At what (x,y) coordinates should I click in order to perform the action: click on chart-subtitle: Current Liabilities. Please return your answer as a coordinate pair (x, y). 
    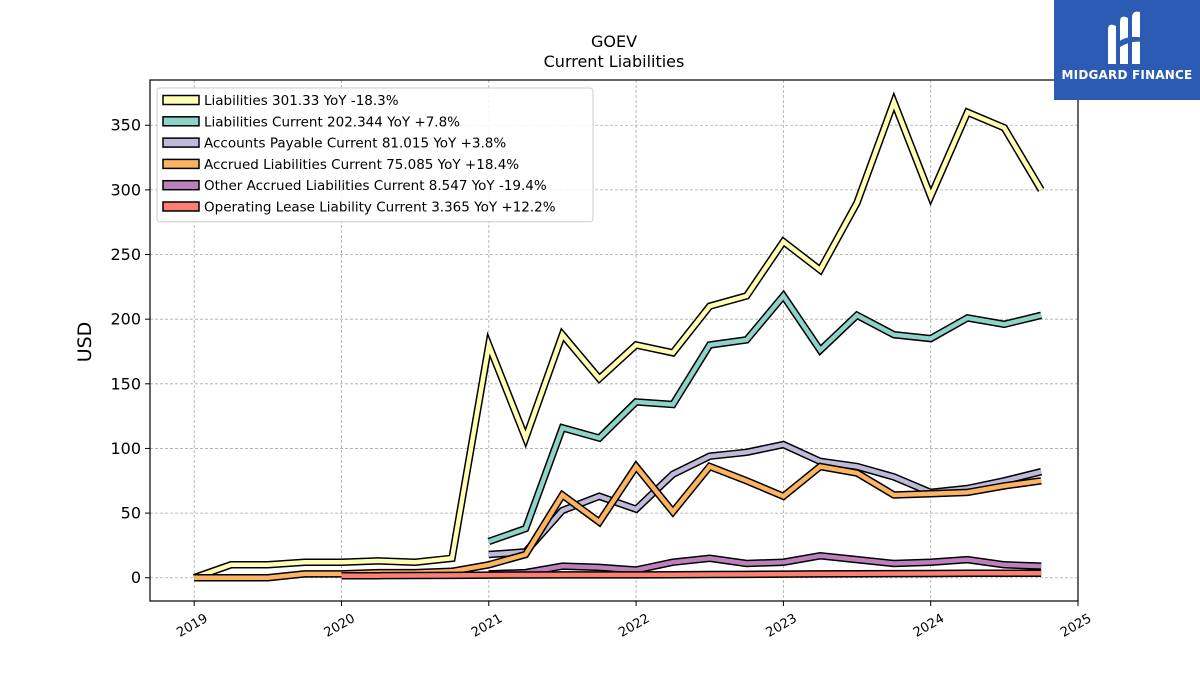
    Looking at the image, I should click on (614, 61).